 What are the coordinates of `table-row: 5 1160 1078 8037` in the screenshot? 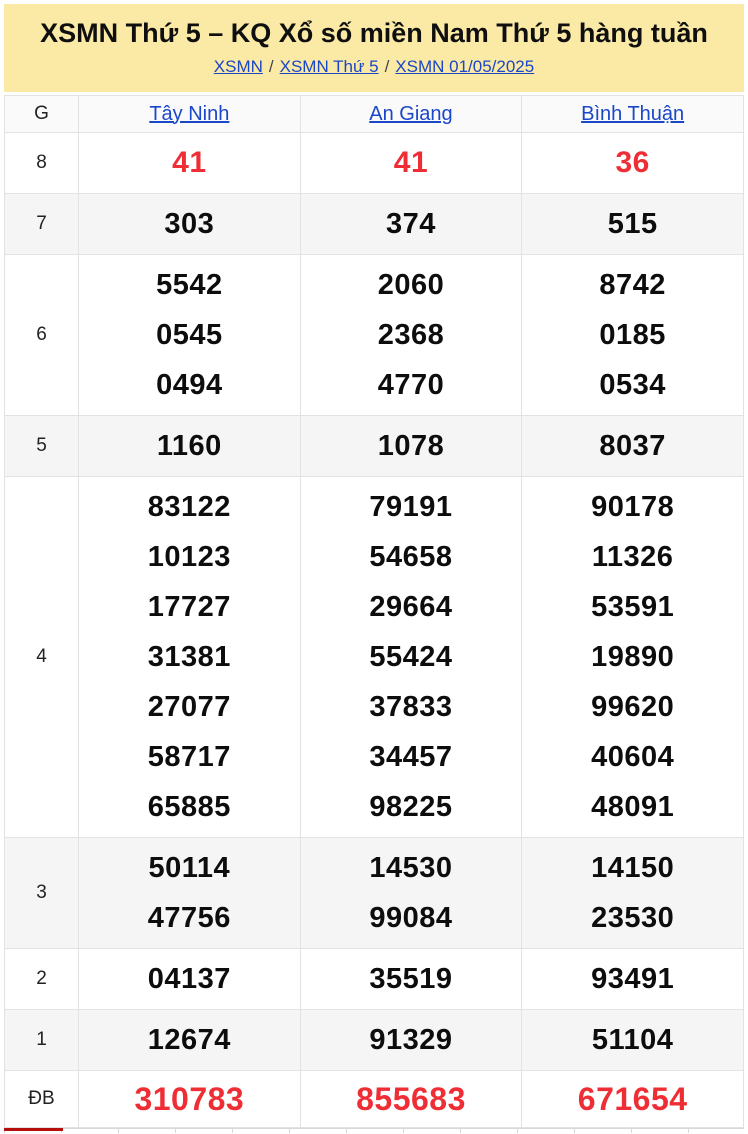 It's located at (374, 446).